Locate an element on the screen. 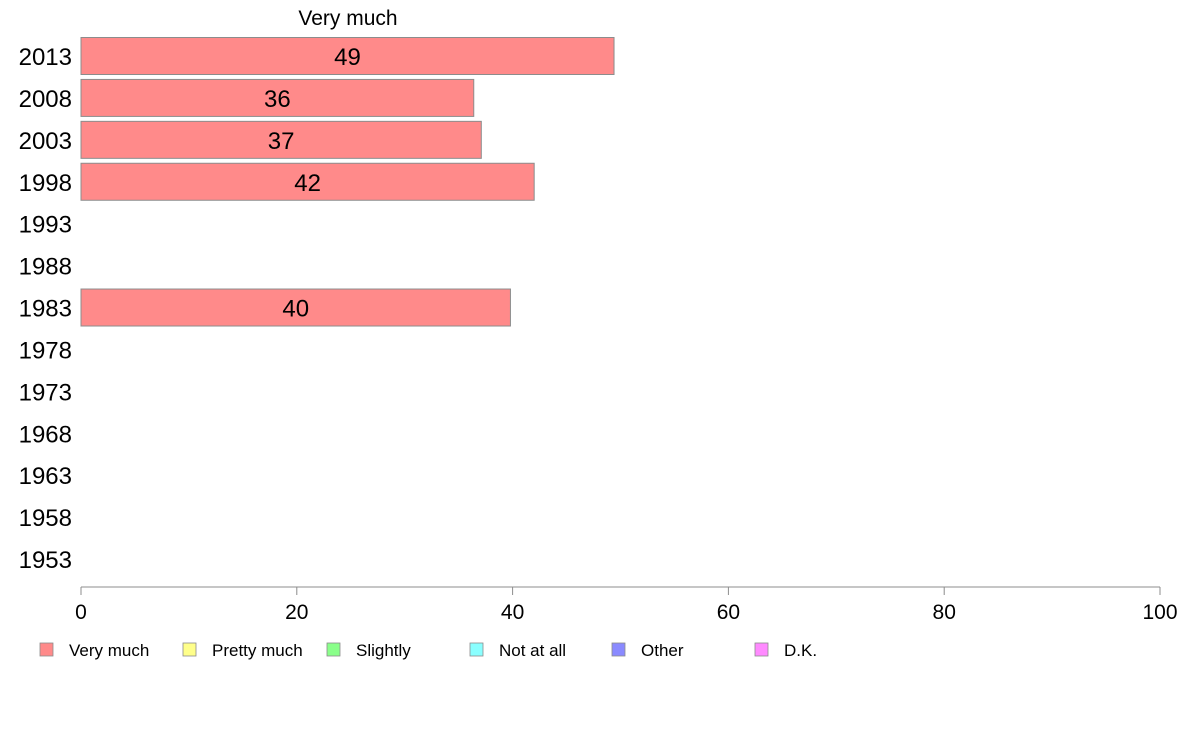 The image size is (1188, 736). legend-swatch-other is located at coordinates (618, 649).